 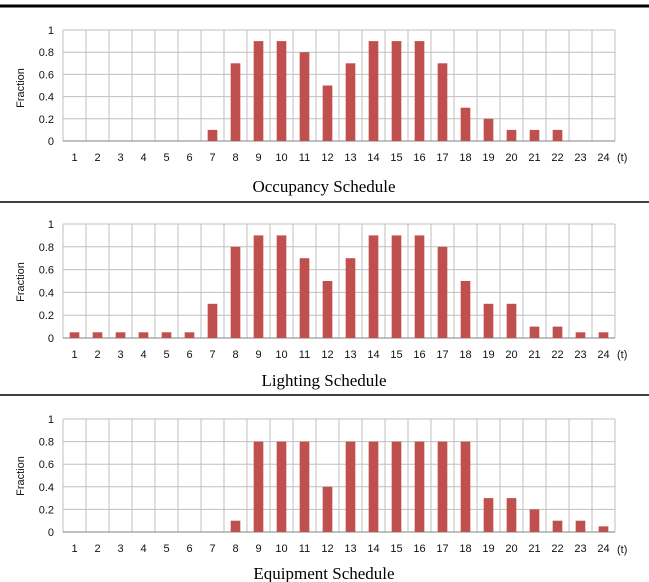 I want to click on occupancy-xtick-label: 23, so click(x=580, y=158).